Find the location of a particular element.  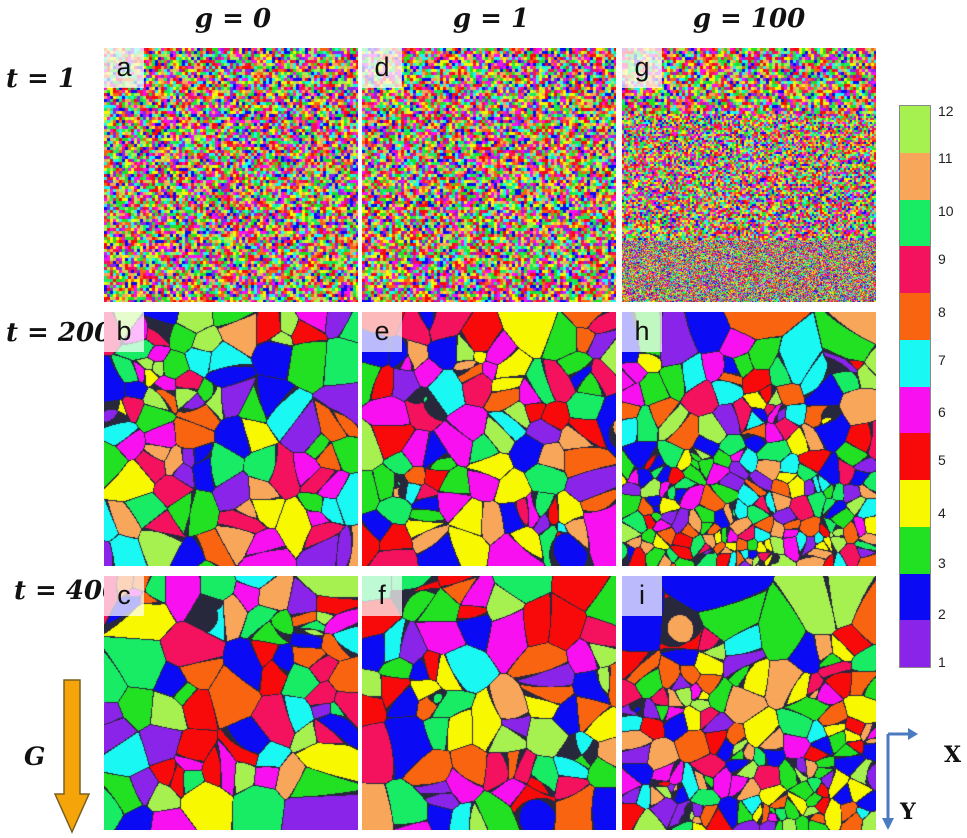

grain-map-f is located at coordinates (489, 703).